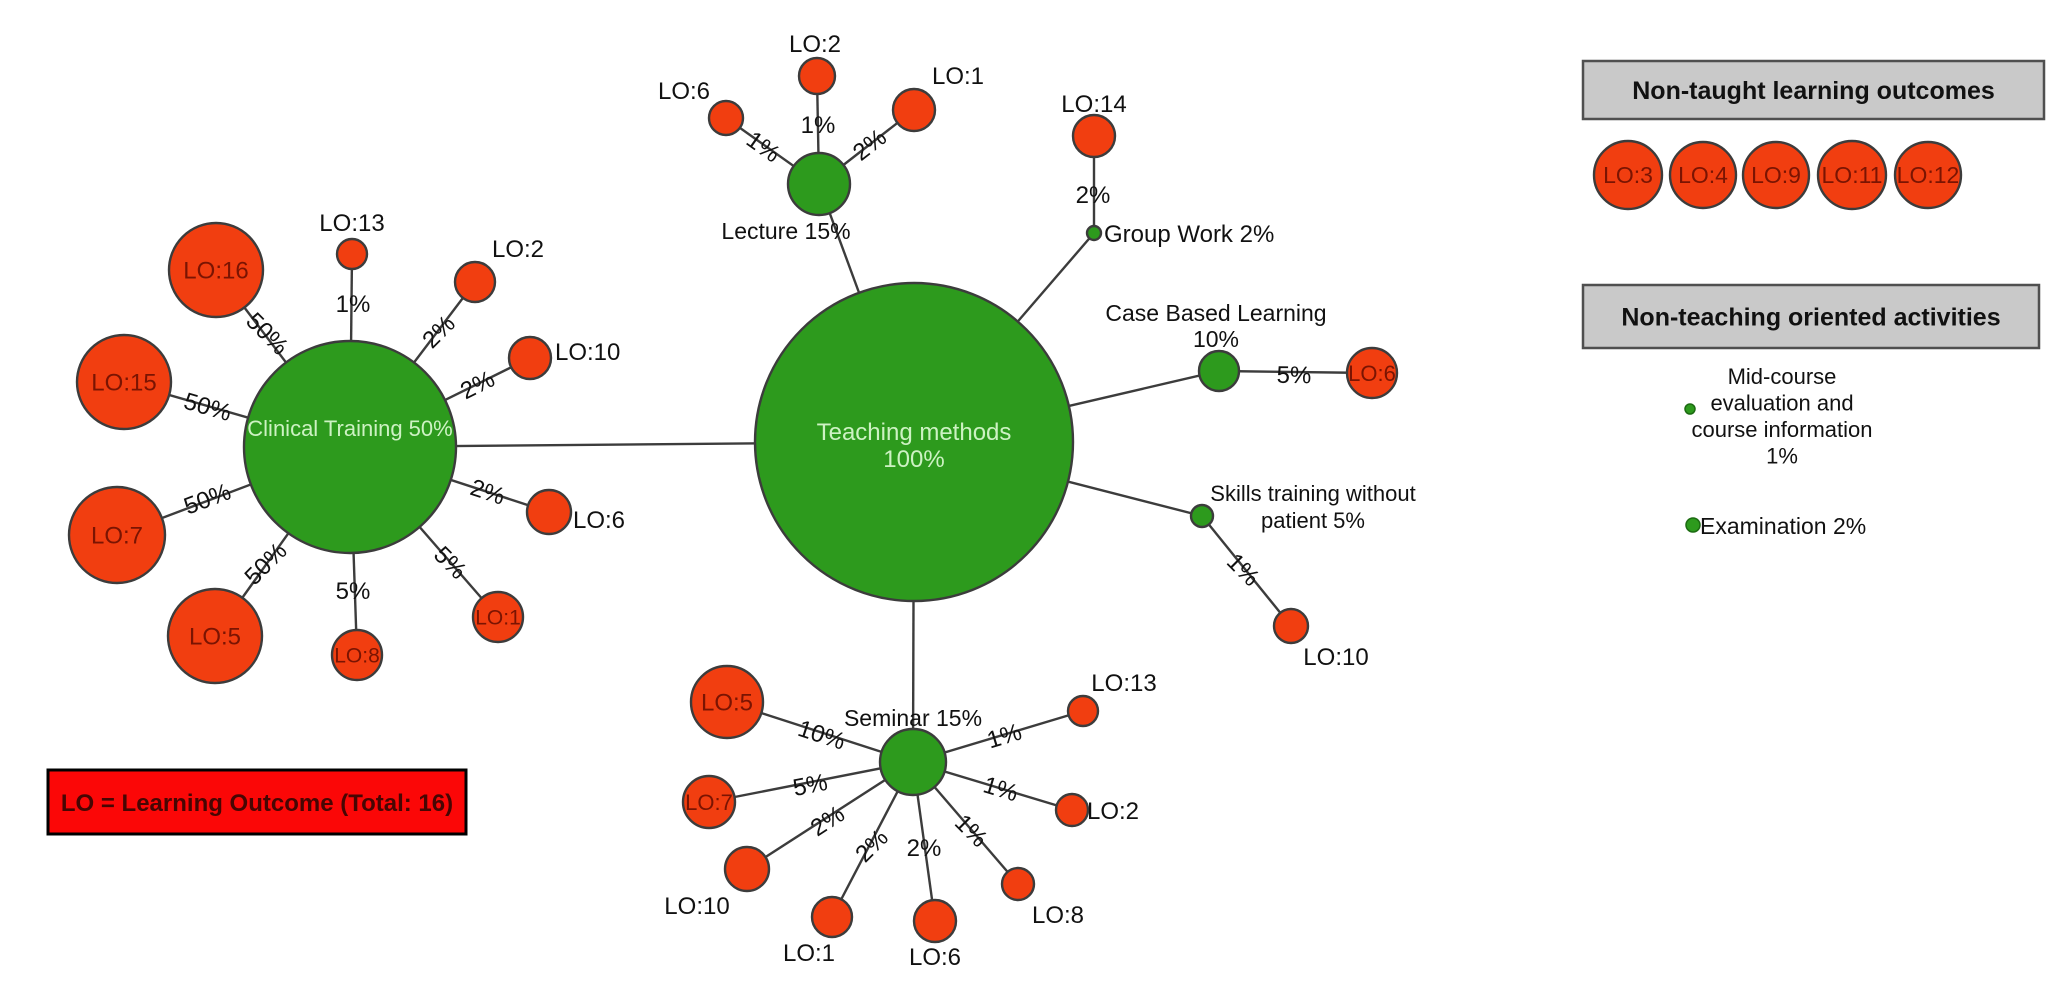 Image resolution: width=2059 pixels, height=1001 pixels. I want to click on nt-lo4-label: LO:4, so click(1703, 175).